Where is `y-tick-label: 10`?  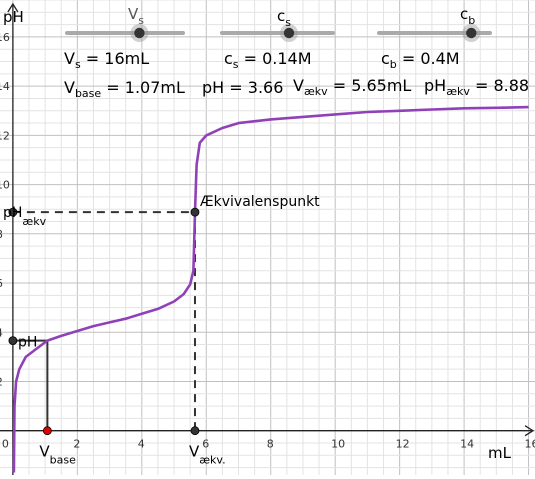
y-tick-label: 10 is located at coordinates (5, 185).